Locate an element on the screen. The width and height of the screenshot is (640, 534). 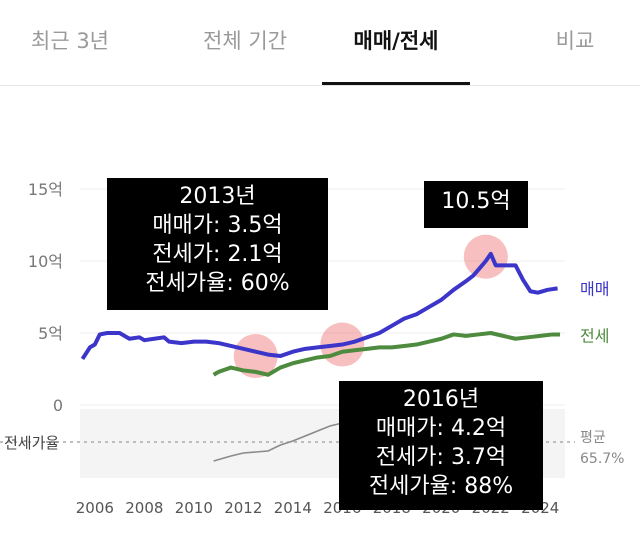
callout-2013: 2013년 매매가: 3.5억 전세가: 2.1억 전세가율: 60% is located at coordinates (217, 244).